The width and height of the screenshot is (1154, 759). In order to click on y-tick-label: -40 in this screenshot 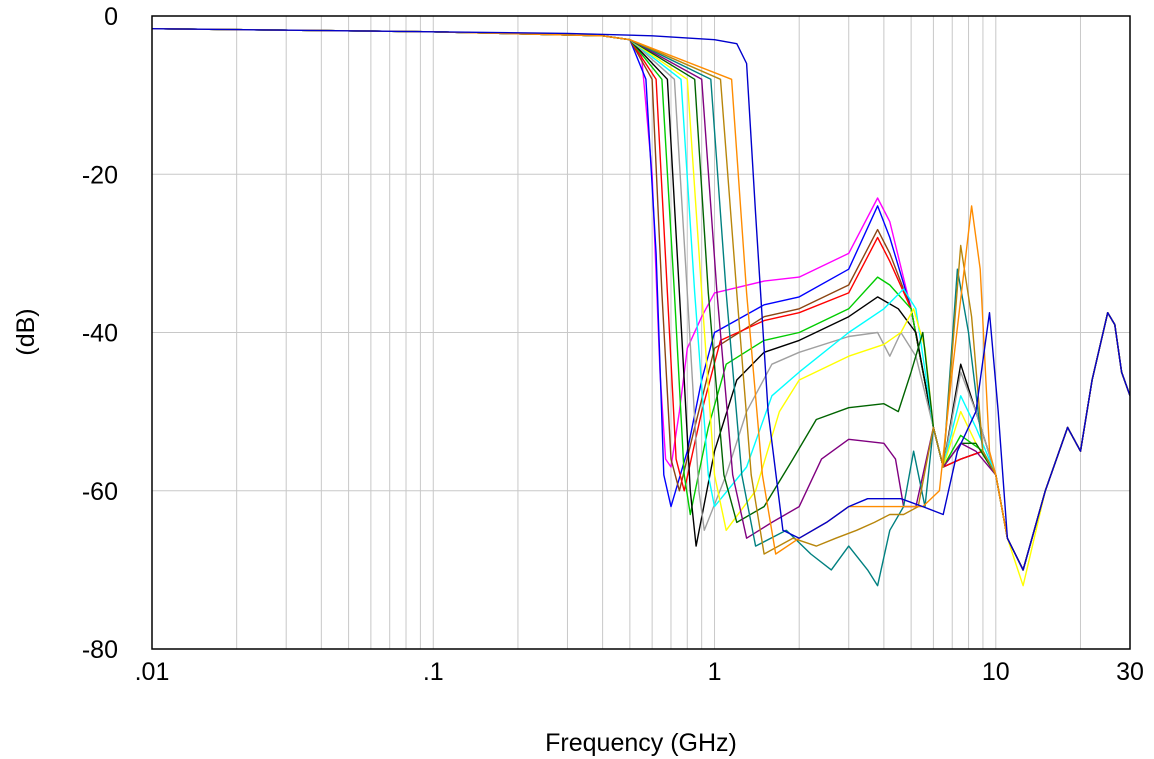, I will do `click(100, 334)`.